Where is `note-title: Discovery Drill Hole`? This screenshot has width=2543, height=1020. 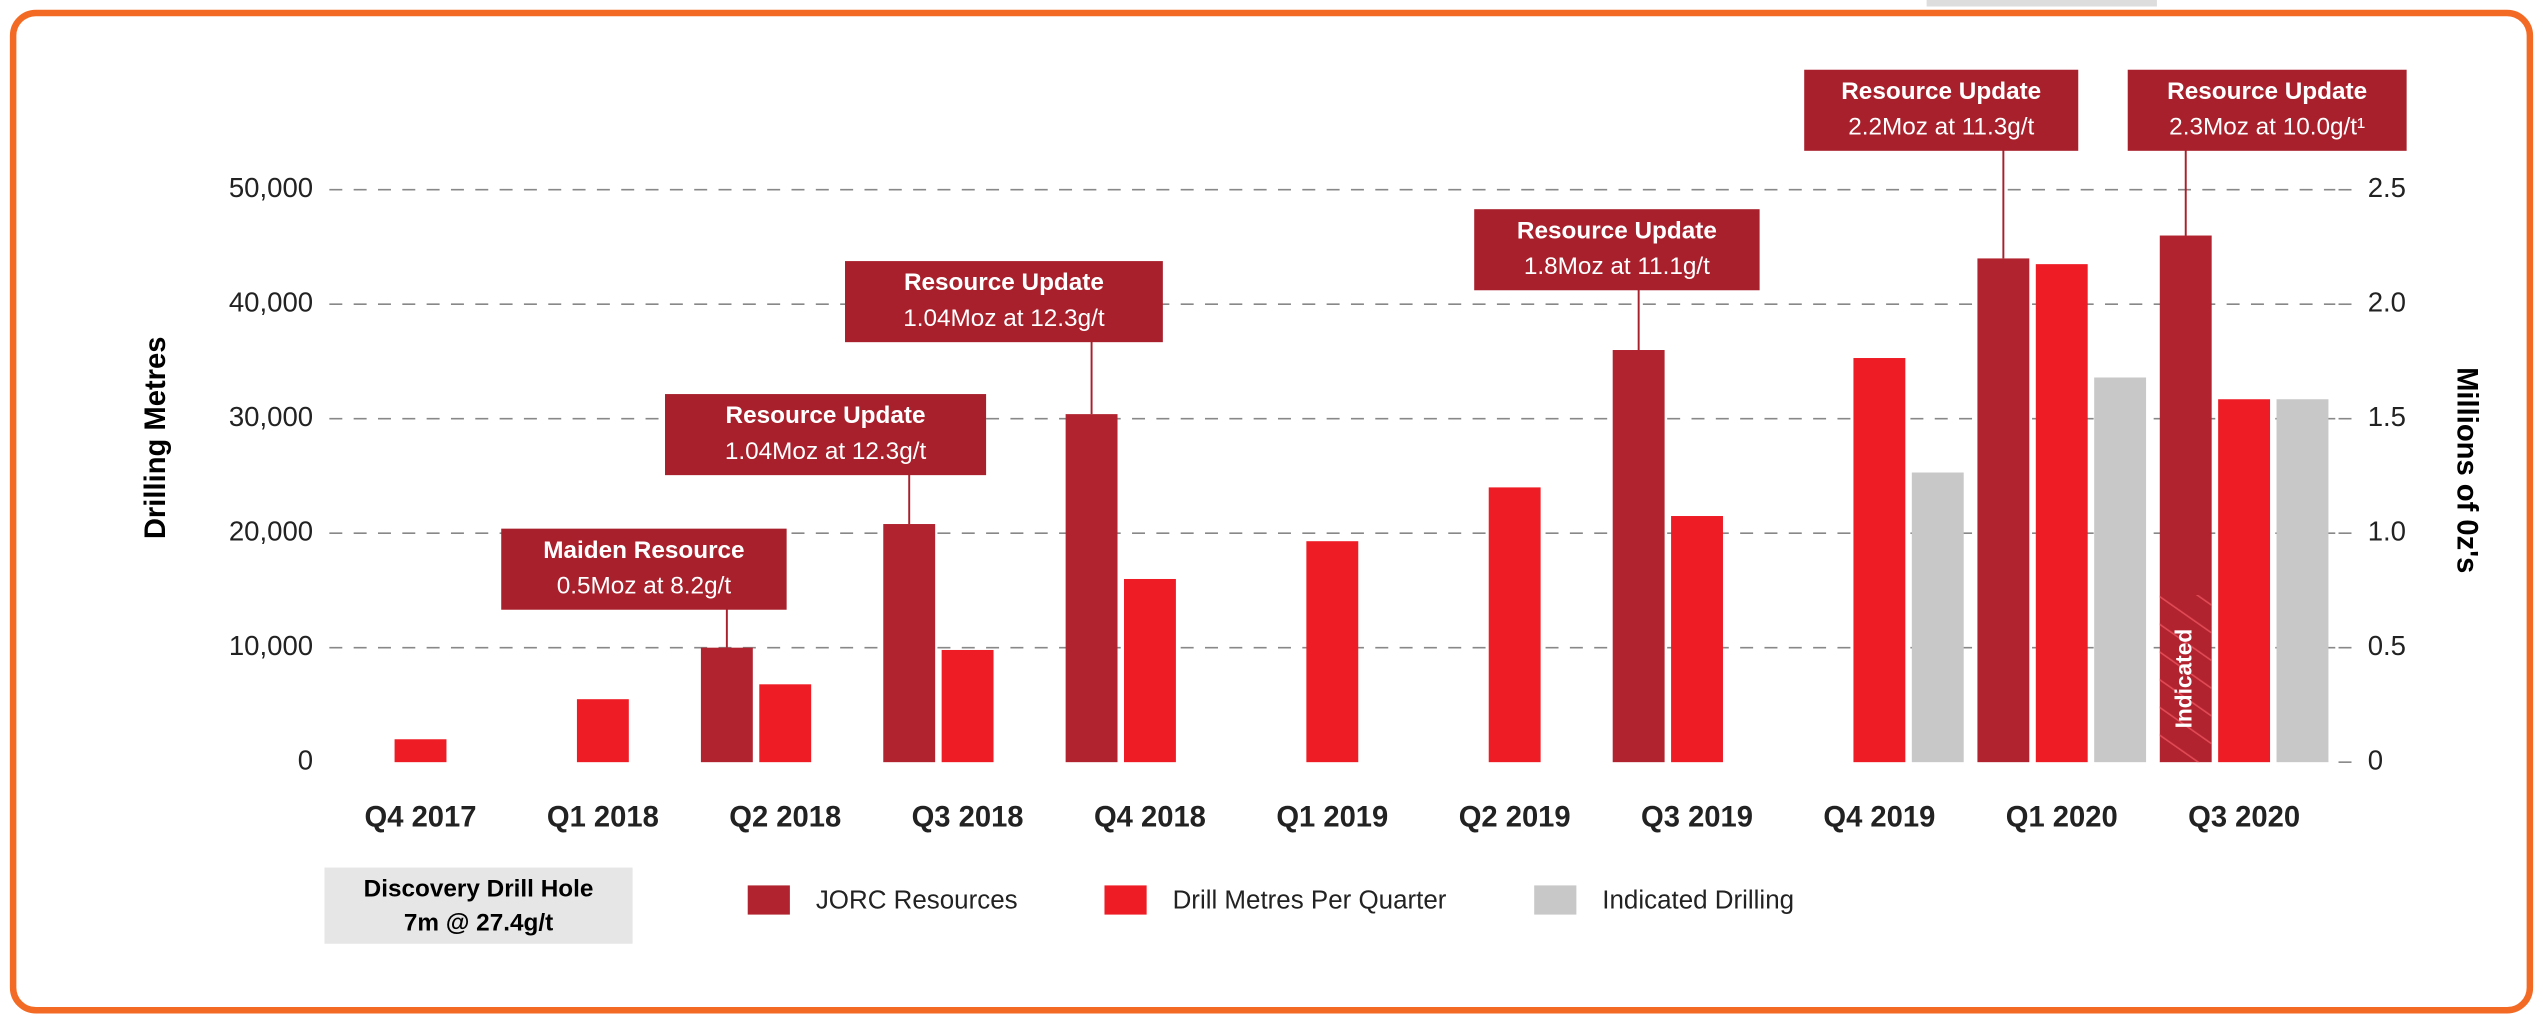 note-title: Discovery Drill Hole is located at coordinates (479, 889).